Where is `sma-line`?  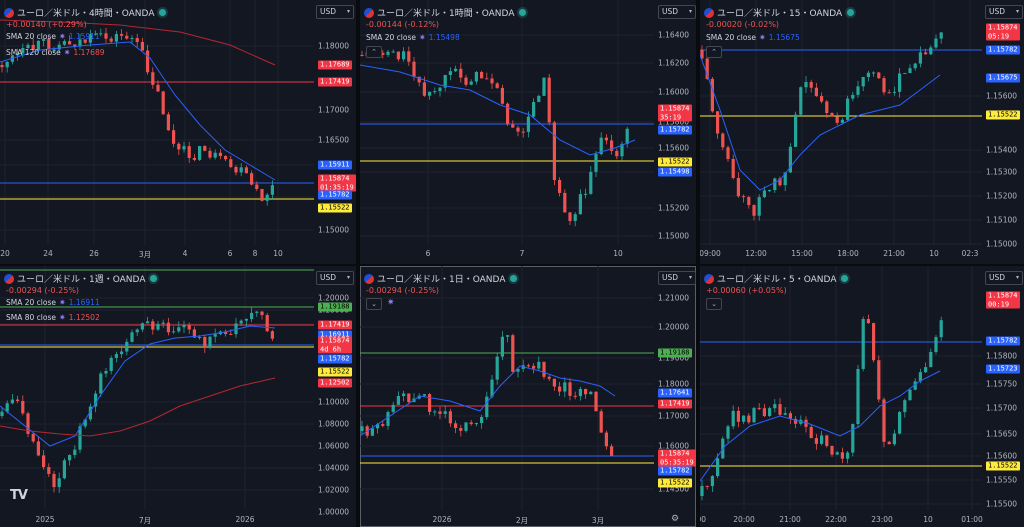 sma-line is located at coordinates (820, 426).